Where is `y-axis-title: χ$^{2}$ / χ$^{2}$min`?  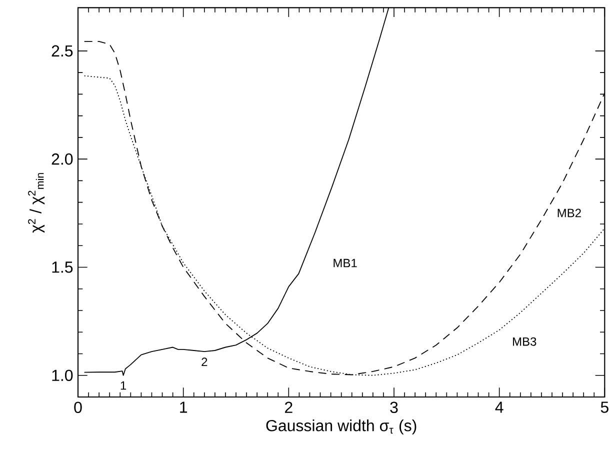 y-axis-title: χ$^{2}$ / χ$^{2}$min is located at coordinates (36, 203).